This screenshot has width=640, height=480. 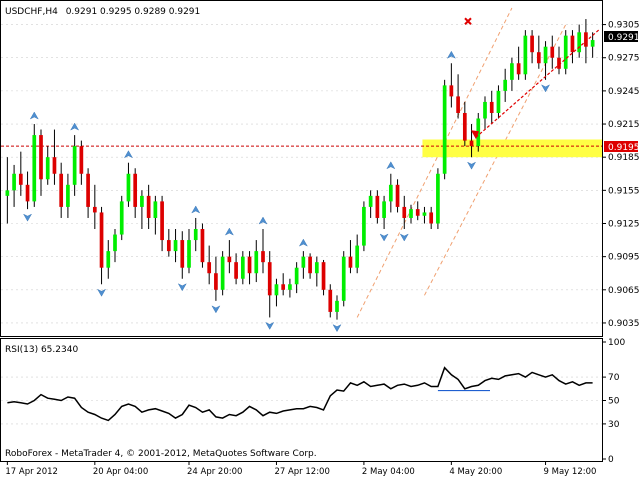 What do you see at coordinates (624, 92) in the screenshot?
I see `price-tick-label: 0.9245` at bounding box center [624, 92].